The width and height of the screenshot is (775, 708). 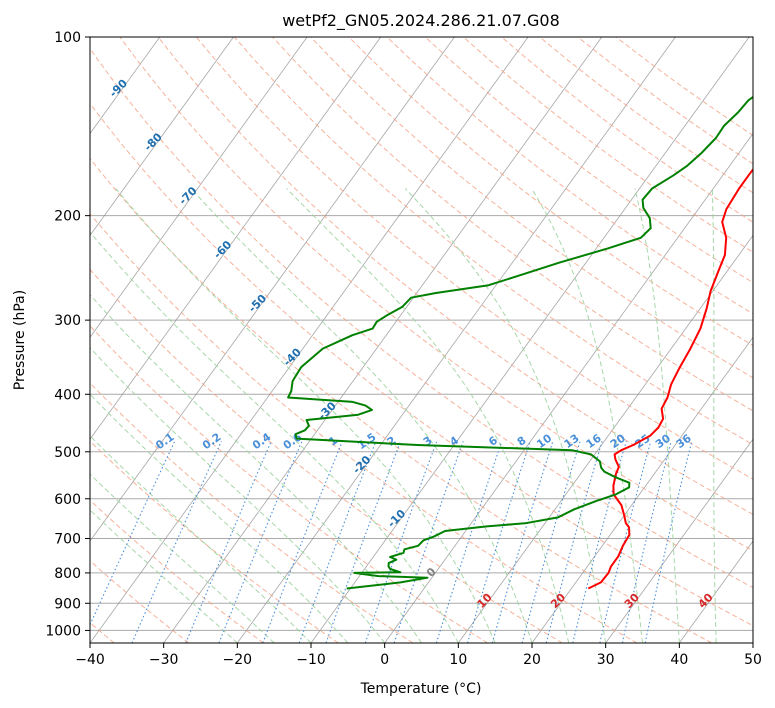 I want to click on y-tick-label: 500, so click(x=67, y=453).